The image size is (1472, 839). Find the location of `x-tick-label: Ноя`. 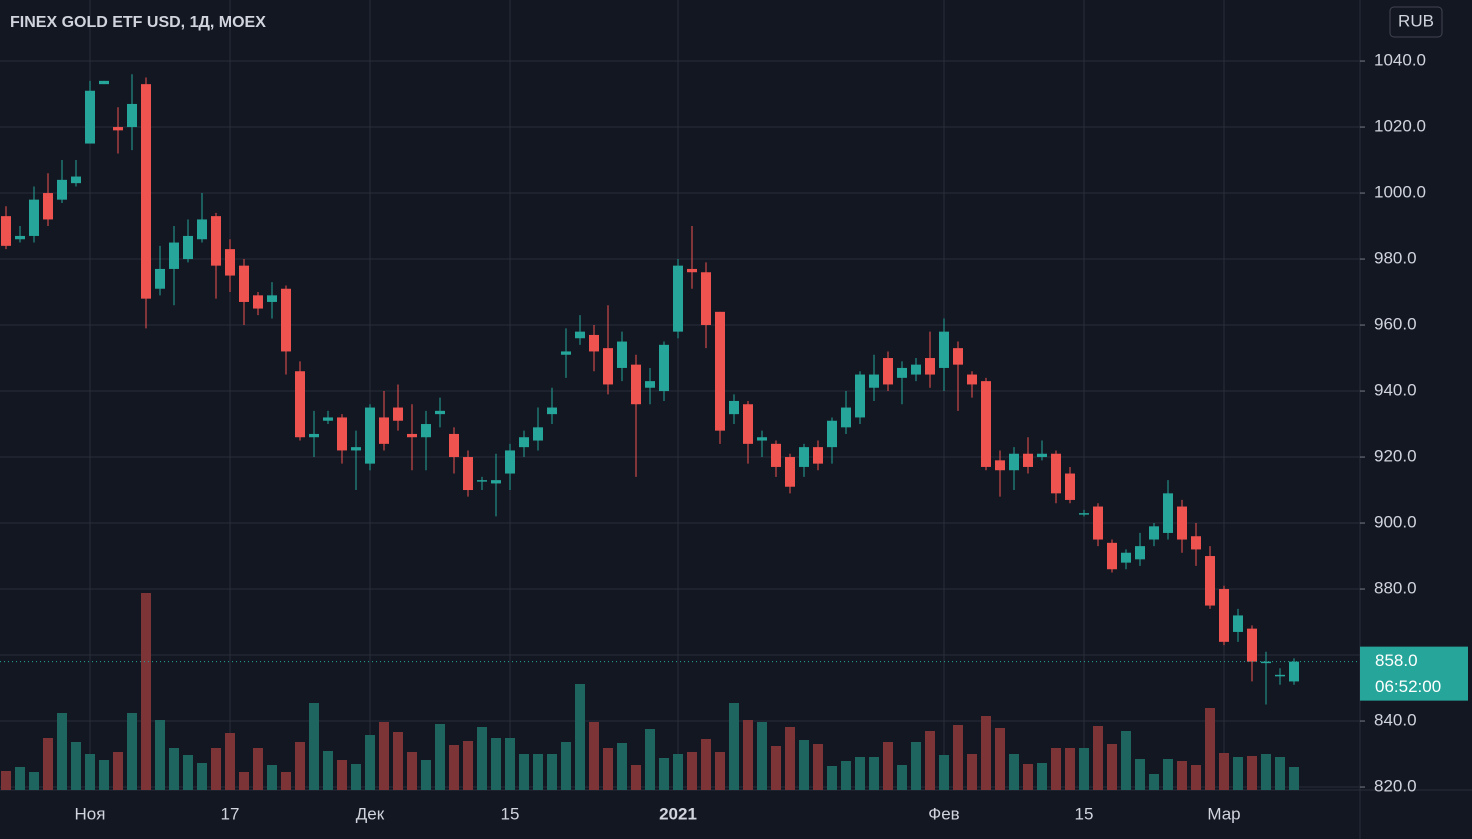

x-tick-label: Ноя is located at coordinates (90, 813).